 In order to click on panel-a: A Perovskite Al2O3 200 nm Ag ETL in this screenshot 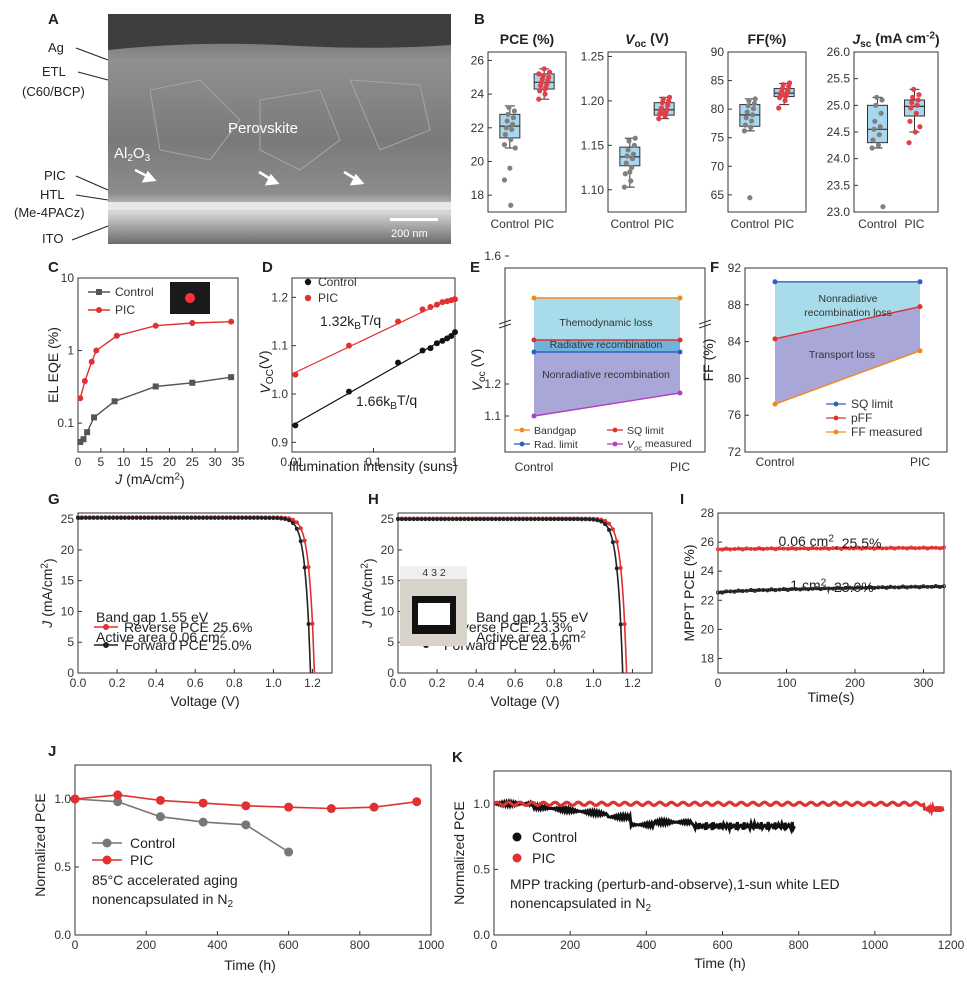, I will do `click(232, 128)`.